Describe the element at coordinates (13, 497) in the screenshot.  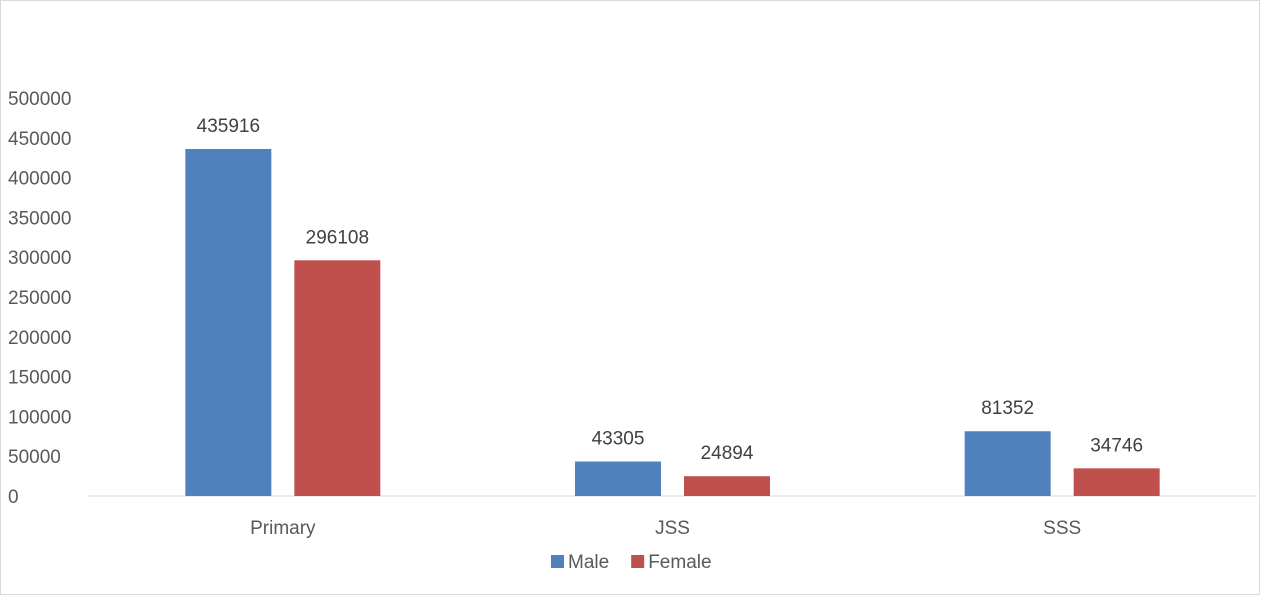
I see `y-tick-label: 0` at that location.